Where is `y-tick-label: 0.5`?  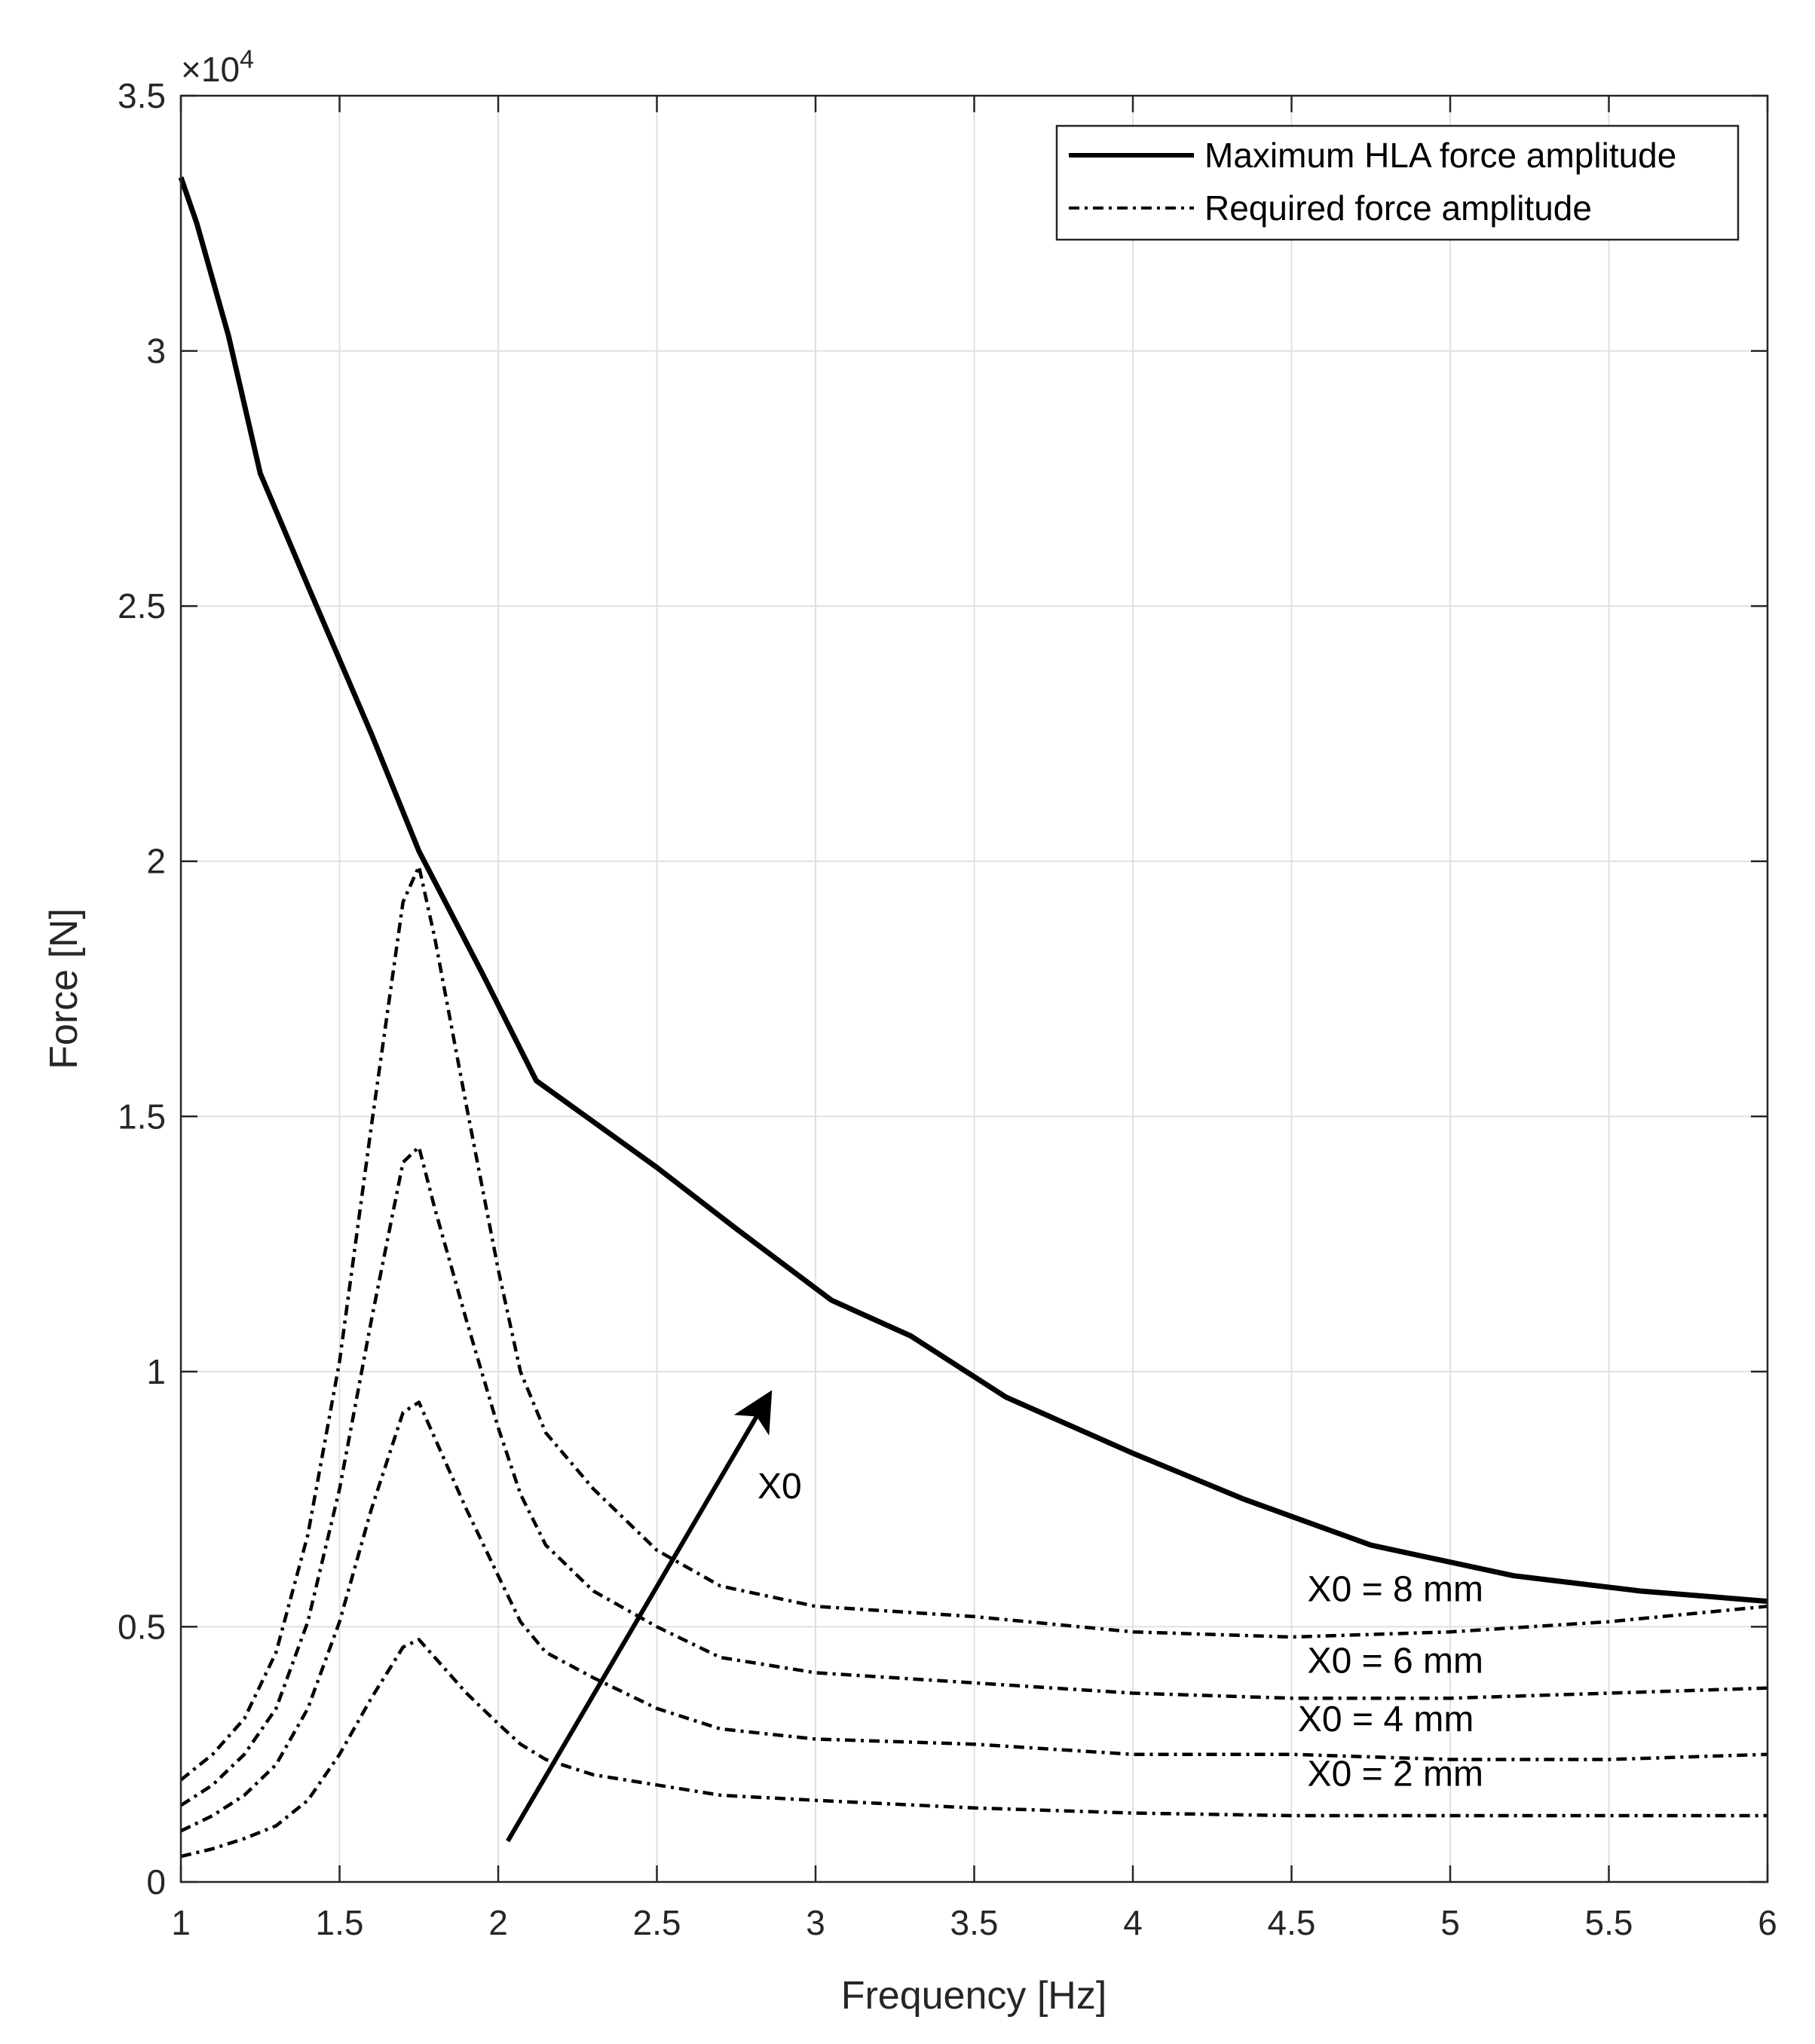 y-tick-label: 0.5 is located at coordinates (142, 1627).